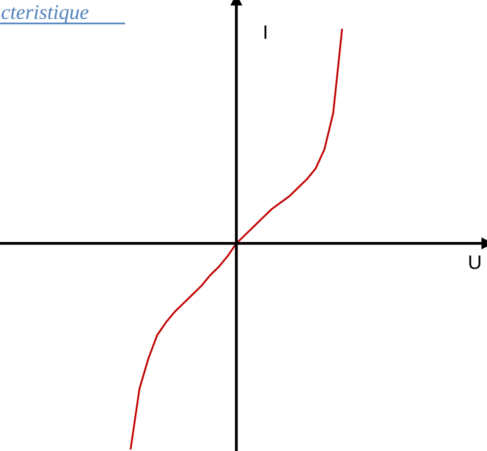  What do you see at coordinates (45, 14) in the screenshot?
I see `chart-title: cteristique` at bounding box center [45, 14].